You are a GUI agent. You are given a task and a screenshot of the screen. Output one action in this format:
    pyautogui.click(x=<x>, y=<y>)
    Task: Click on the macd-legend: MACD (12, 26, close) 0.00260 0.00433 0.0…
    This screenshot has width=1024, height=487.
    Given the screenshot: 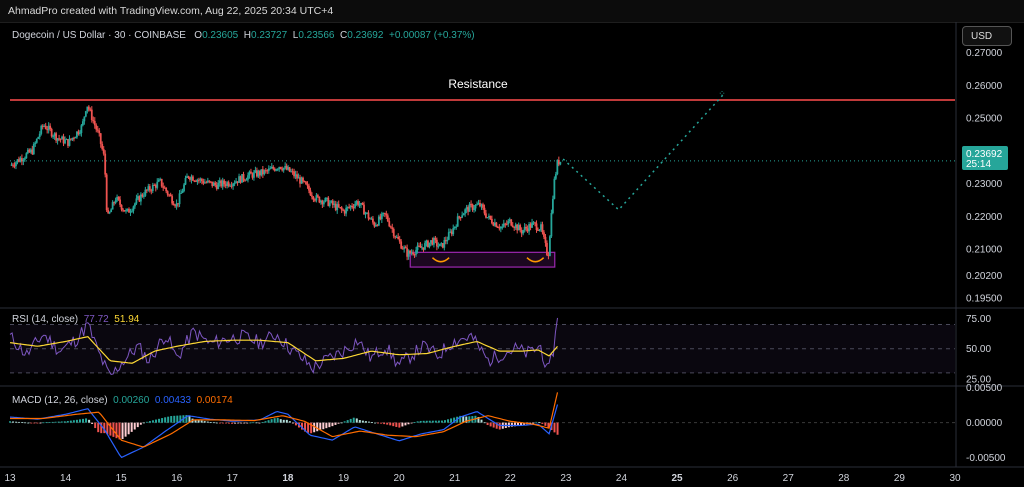 What is the action you would take?
    pyautogui.click(x=122, y=400)
    